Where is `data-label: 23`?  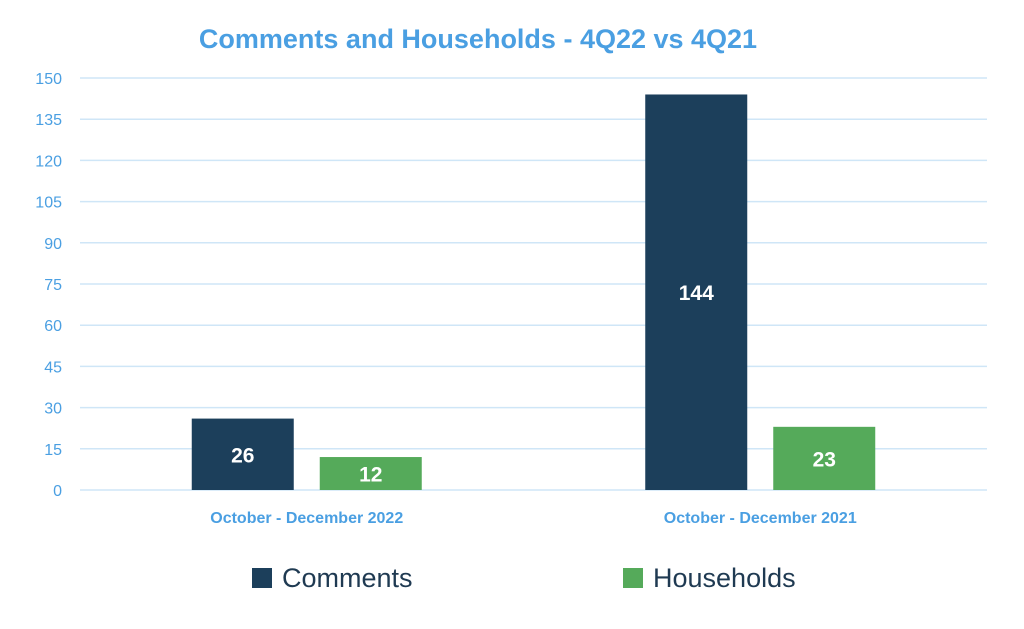 data-label: 23 is located at coordinates (824, 459).